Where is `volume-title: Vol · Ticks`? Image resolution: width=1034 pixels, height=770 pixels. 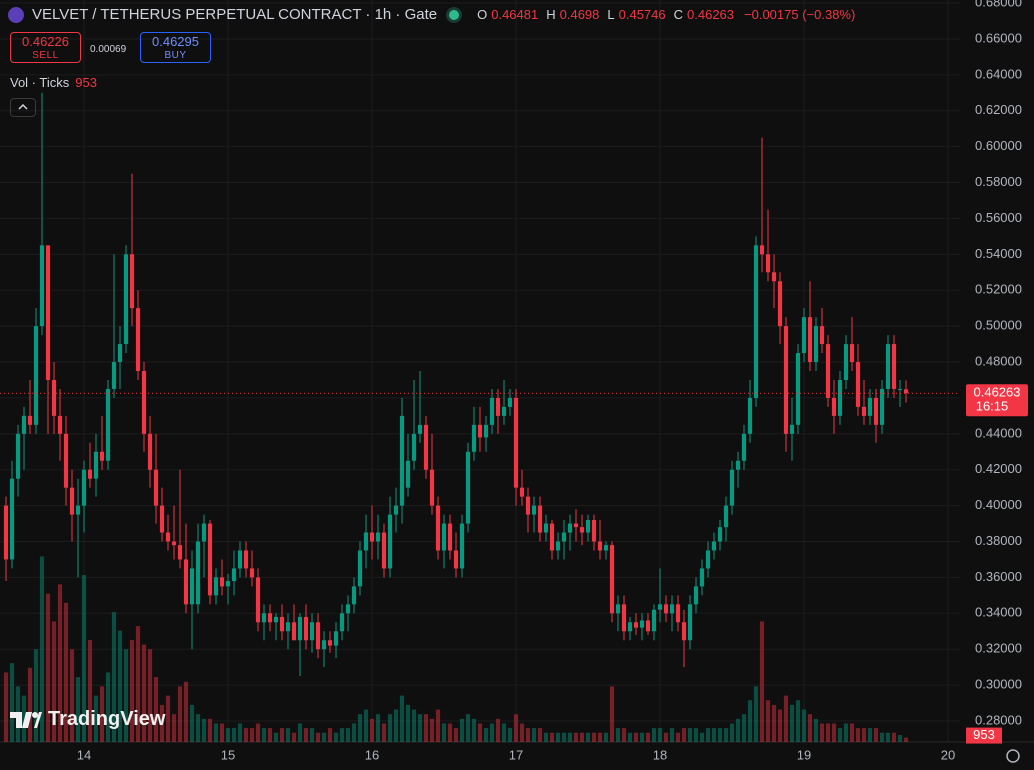 volume-title: Vol · Ticks is located at coordinates (40, 82).